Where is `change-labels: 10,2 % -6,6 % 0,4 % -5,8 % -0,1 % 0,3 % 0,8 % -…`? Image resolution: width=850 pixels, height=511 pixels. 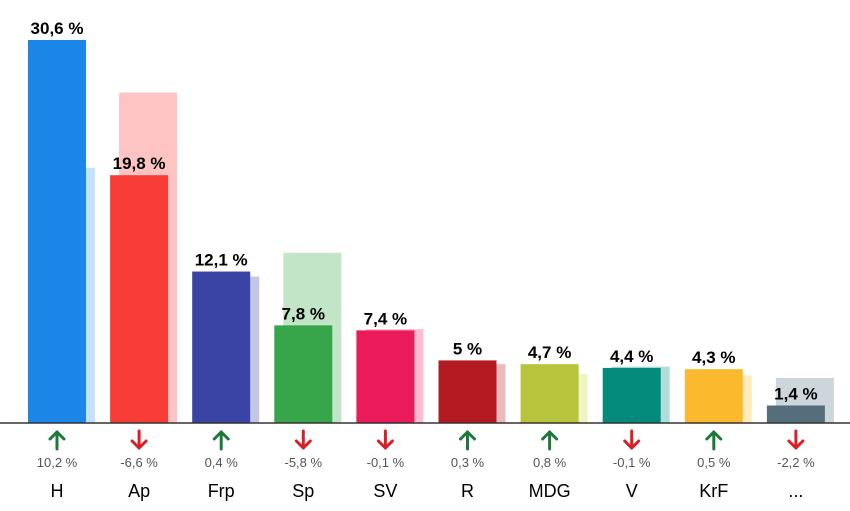
change-labels: 10,2 % -6,6 % 0,4 % -5,8 % -0,1 % 0,3 % 0,8 % -… is located at coordinates (426, 462).